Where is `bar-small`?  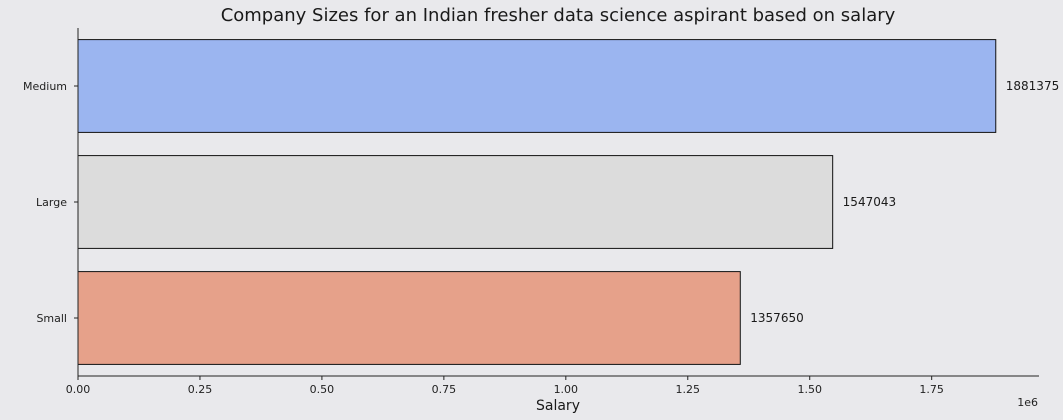 bar-small is located at coordinates (409, 318).